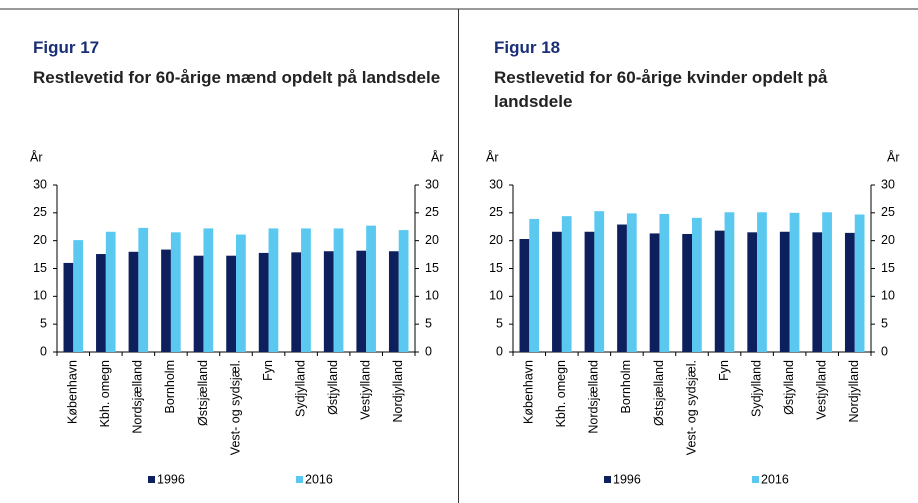 This screenshot has height=503, width=918. What do you see at coordinates (884, 351) in the screenshot?
I see `y2-tick-label: 0` at bounding box center [884, 351].